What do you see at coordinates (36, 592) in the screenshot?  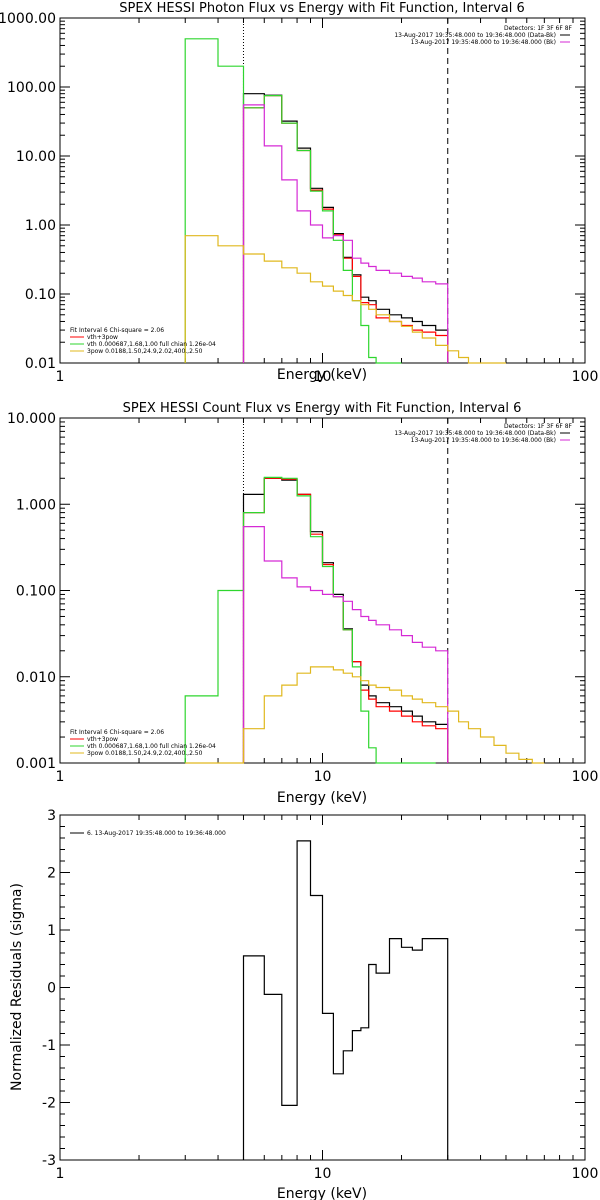 I see `y-tick-label: 0.100` at bounding box center [36, 592].